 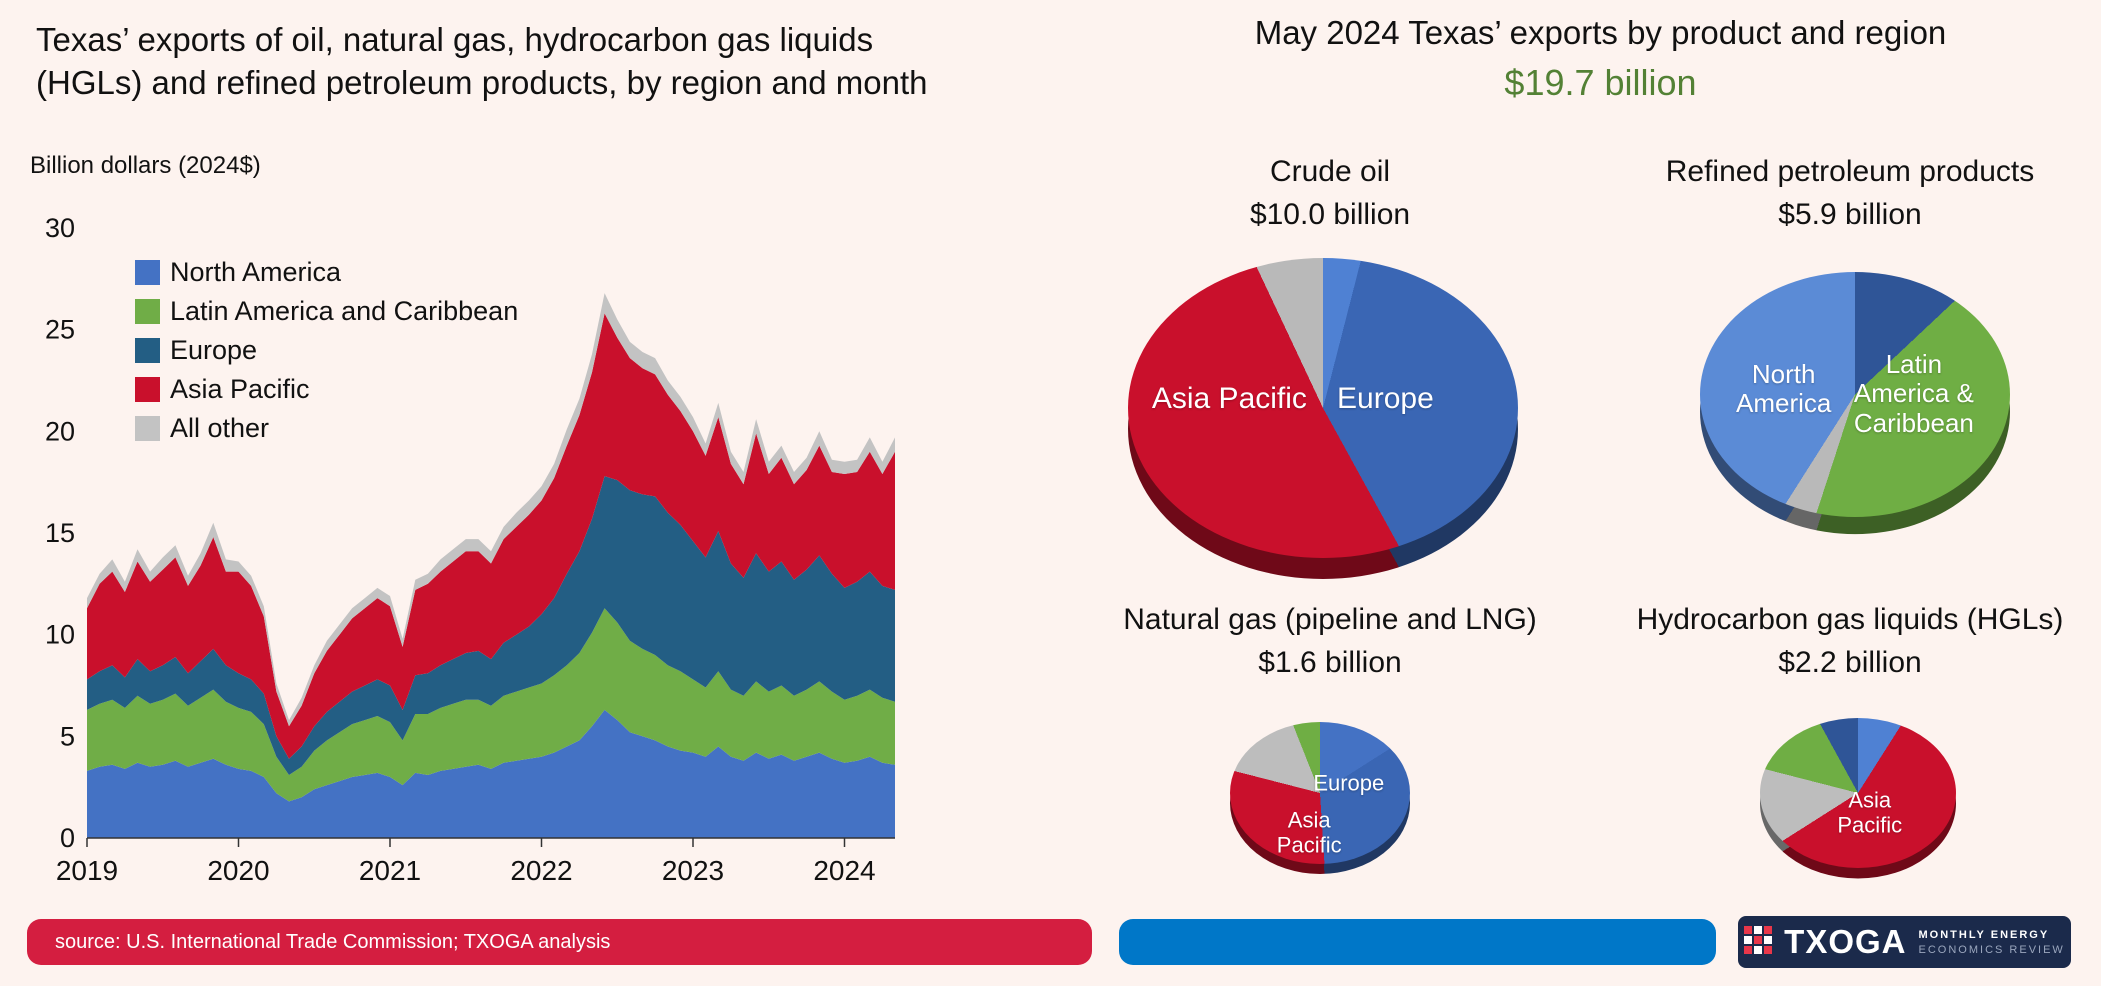 What do you see at coordinates (1330, 193) in the screenshot?
I see `crude-oil-pie-title: Crude oil $10.0 billion` at bounding box center [1330, 193].